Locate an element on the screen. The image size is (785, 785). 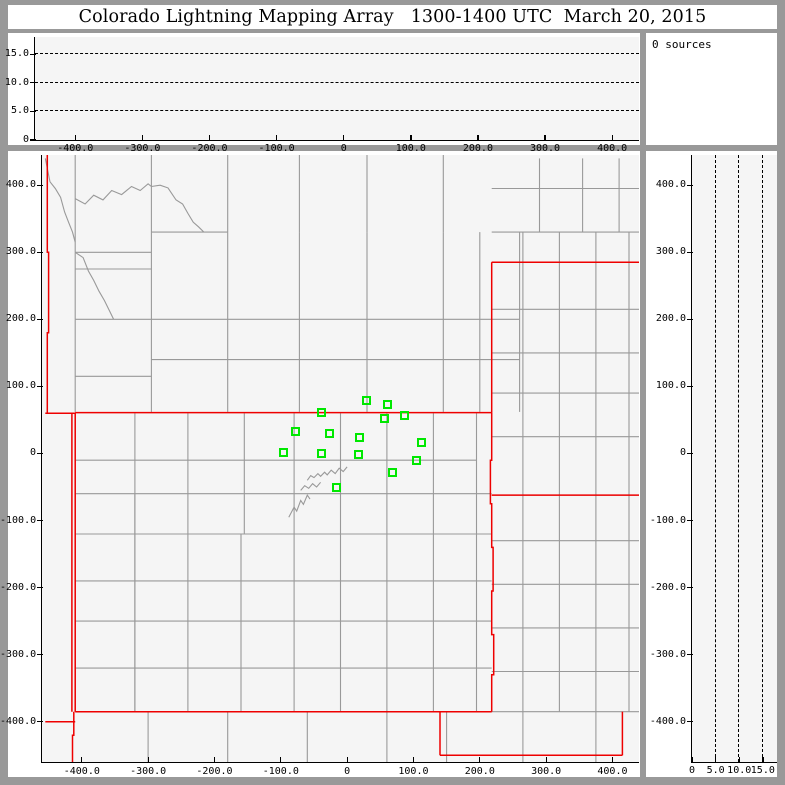
map-x-tick-label: -100.0 is located at coordinates (280, 771).